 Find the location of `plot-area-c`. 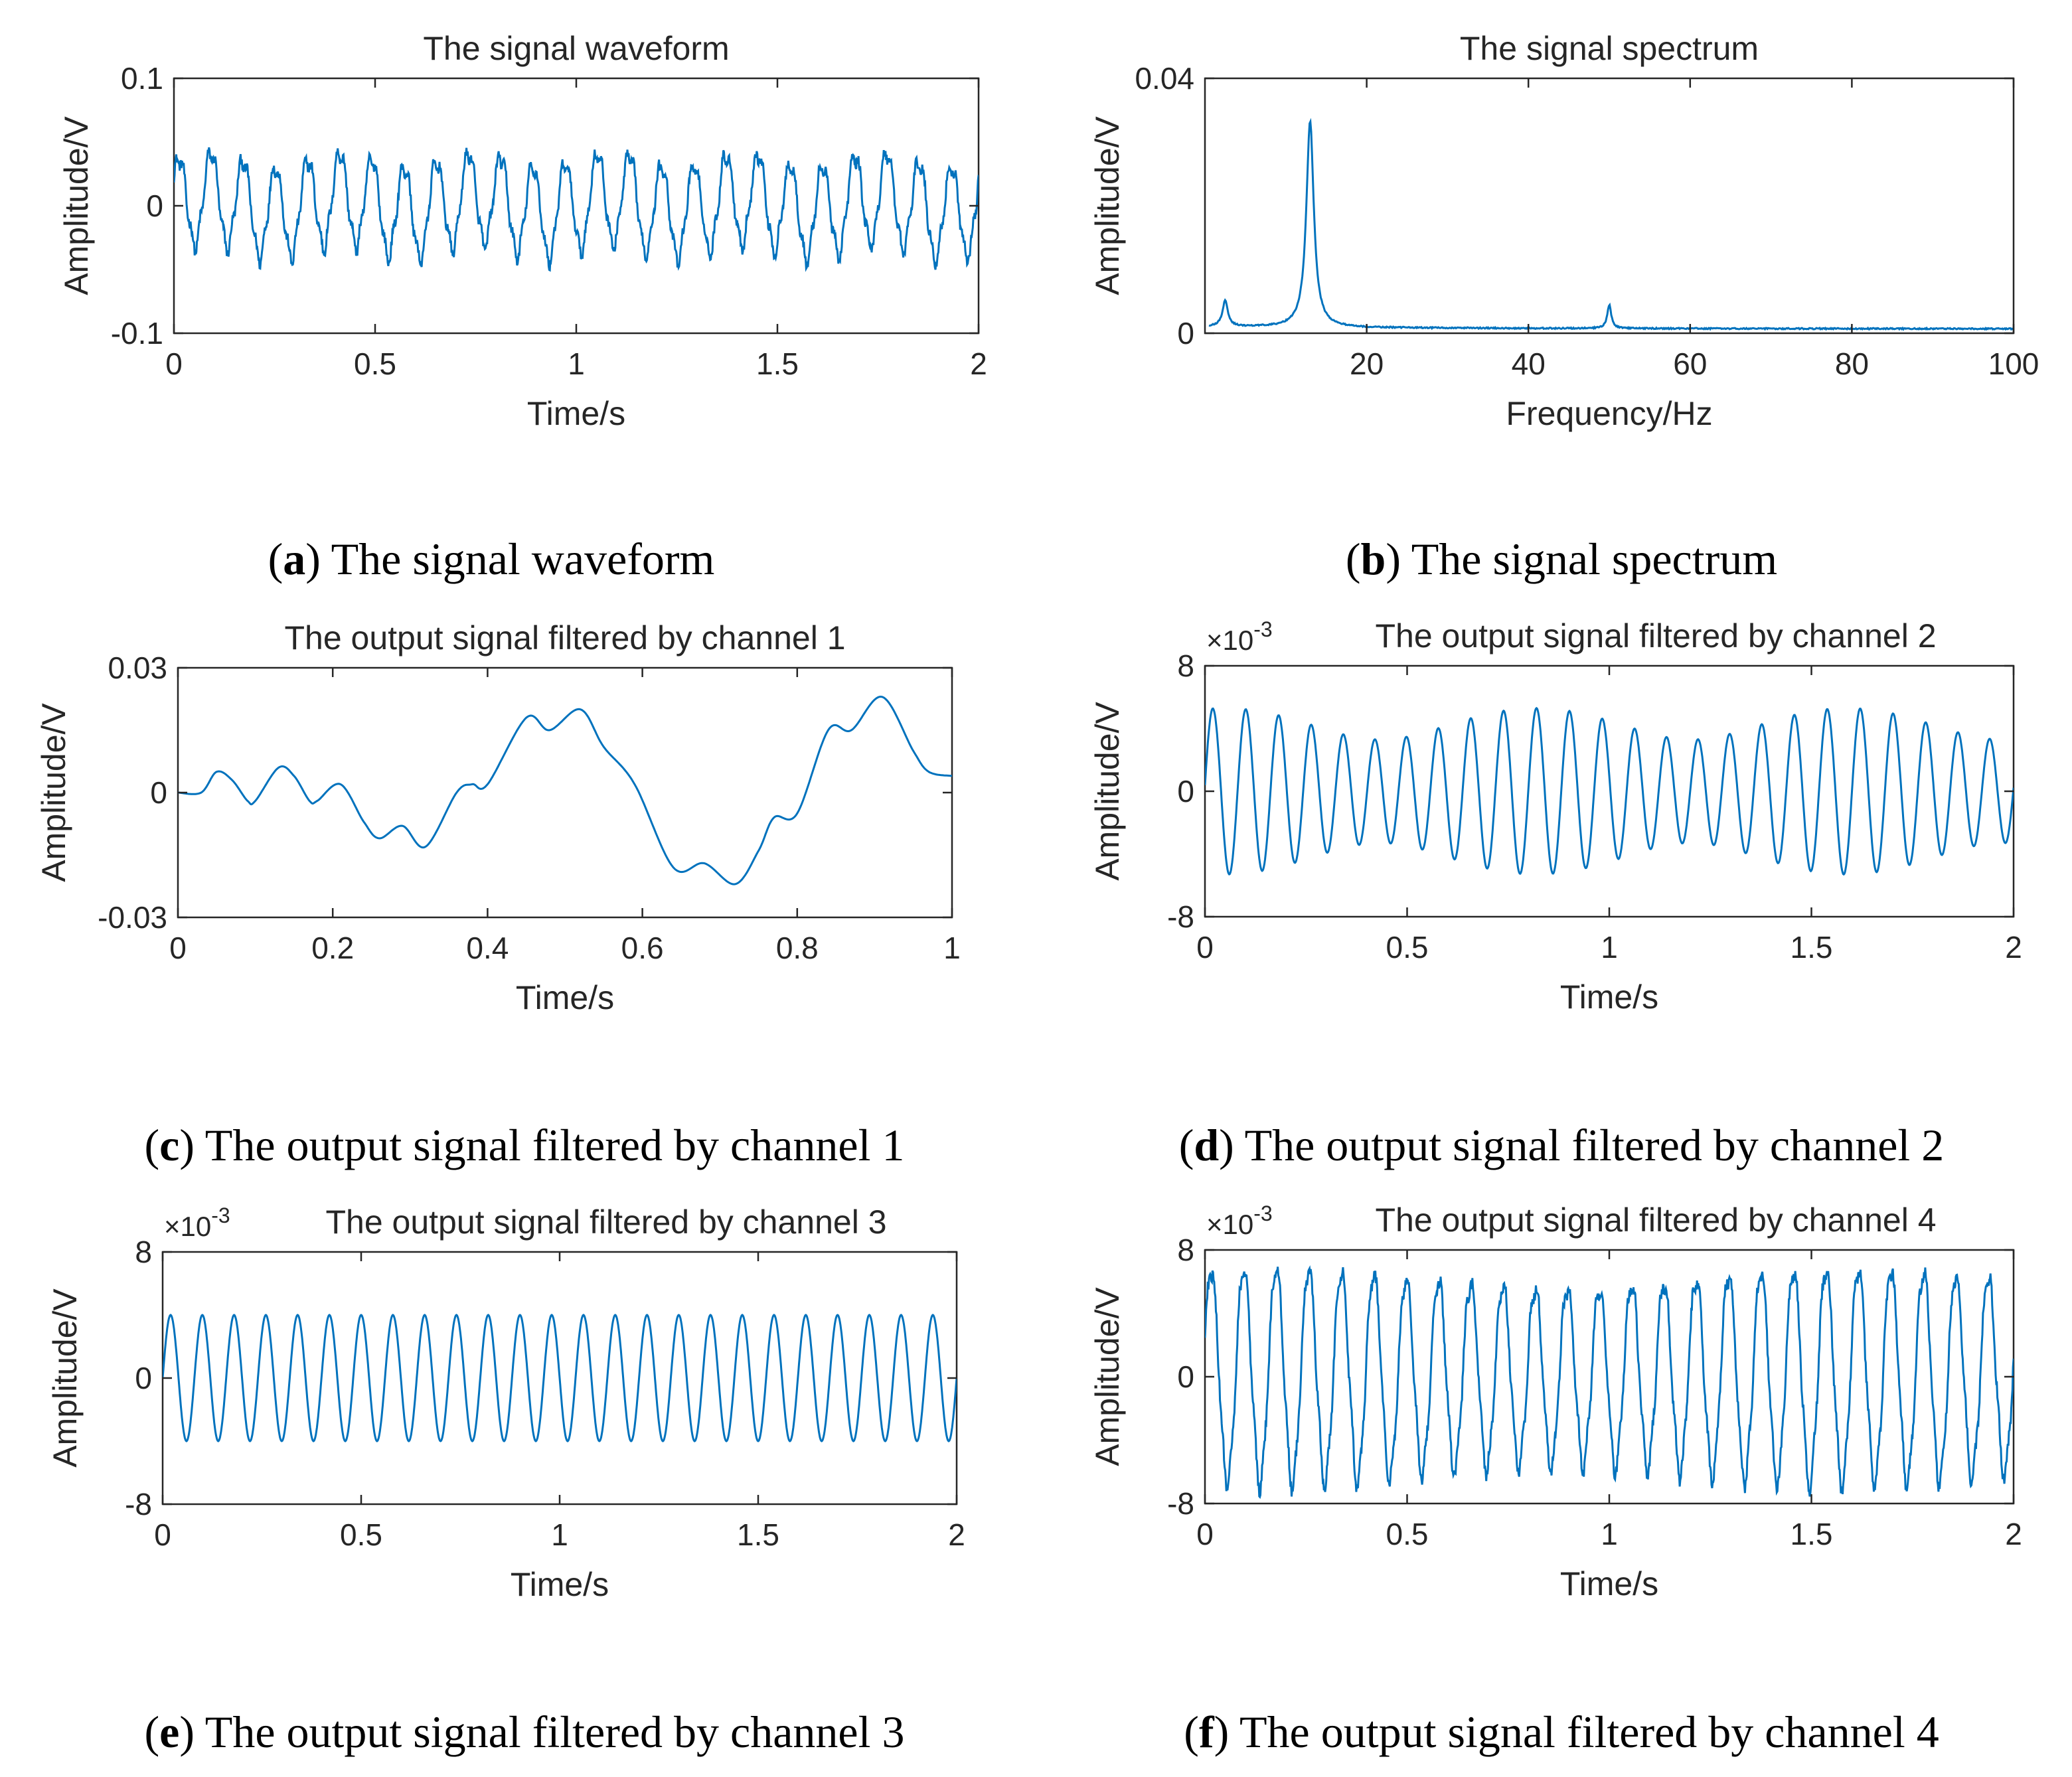

plot-area-c is located at coordinates (565, 792).